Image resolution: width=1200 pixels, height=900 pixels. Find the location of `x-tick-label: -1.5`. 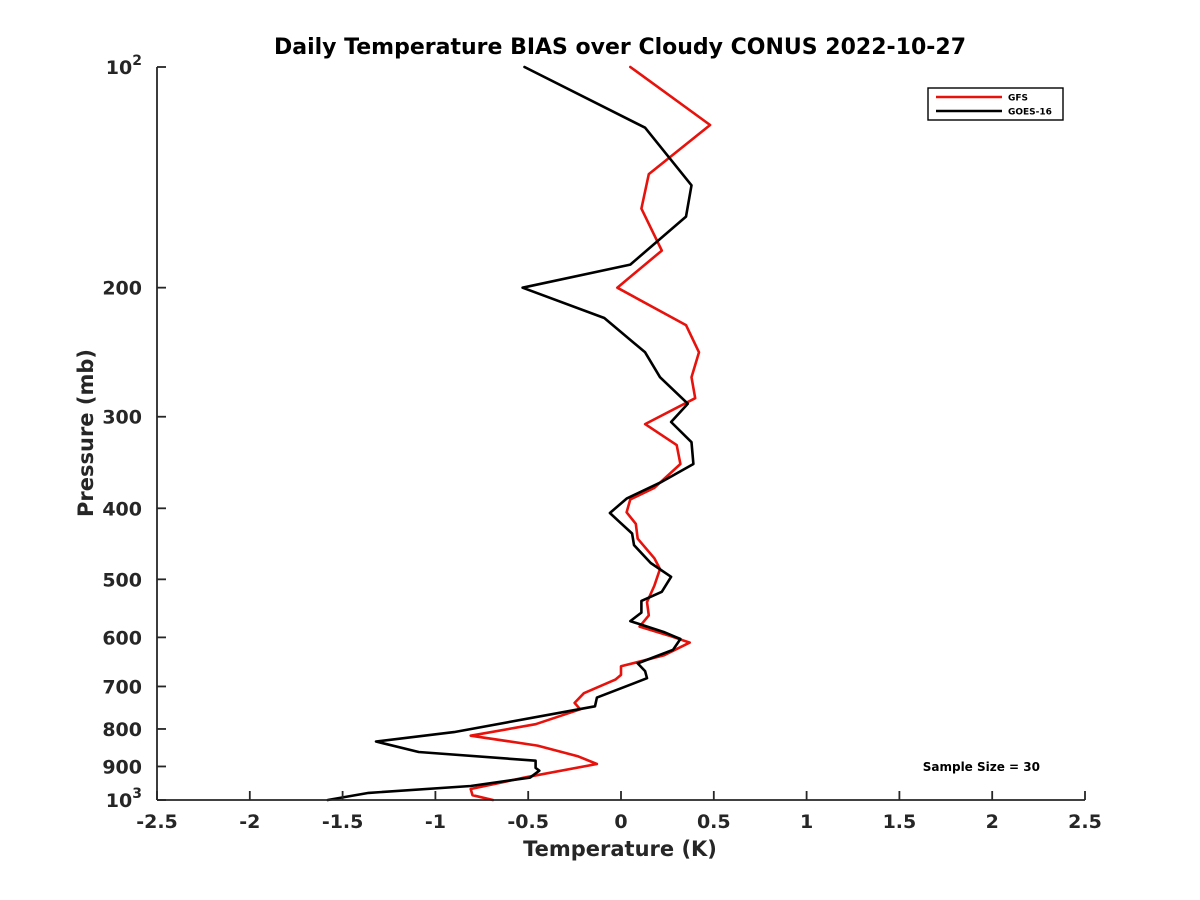

x-tick-label: -1.5 is located at coordinates (343, 822).